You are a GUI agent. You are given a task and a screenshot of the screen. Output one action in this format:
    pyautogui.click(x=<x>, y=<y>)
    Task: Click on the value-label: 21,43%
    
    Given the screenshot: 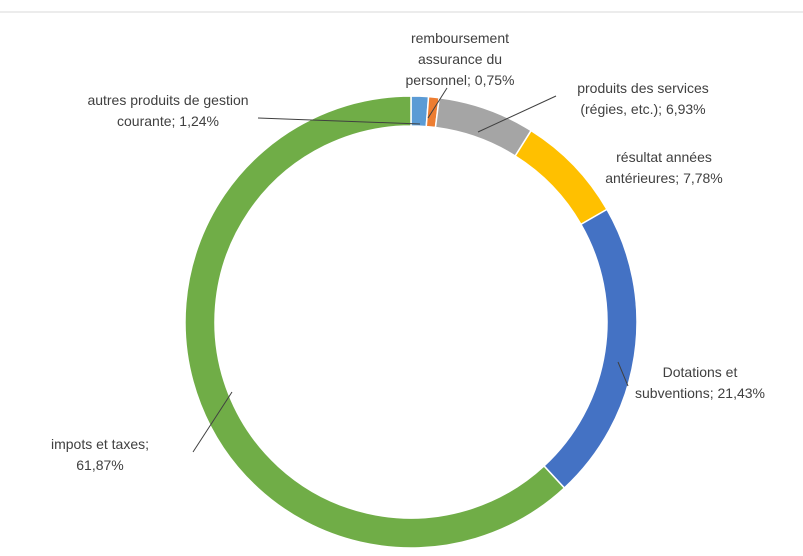 What is the action you would take?
    pyautogui.click(x=741, y=393)
    